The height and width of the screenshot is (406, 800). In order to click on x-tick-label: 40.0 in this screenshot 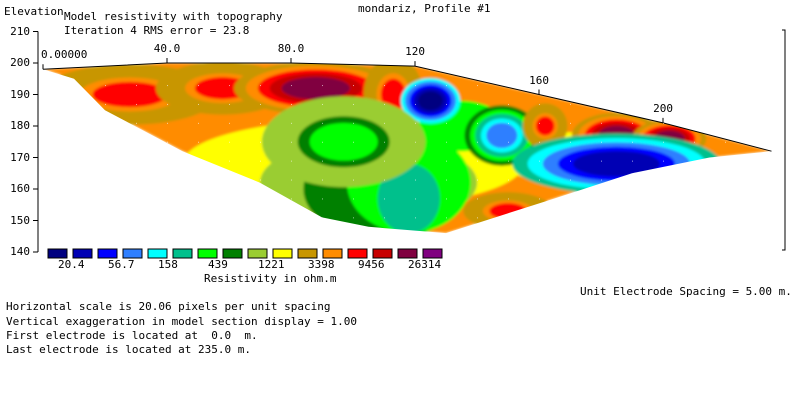, I will do `click(167, 48)`.